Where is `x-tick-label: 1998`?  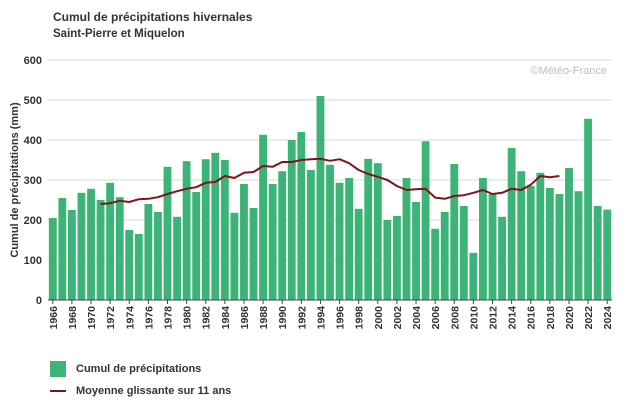
x-tick-label: 1998 is located at coordinates (360, 318).